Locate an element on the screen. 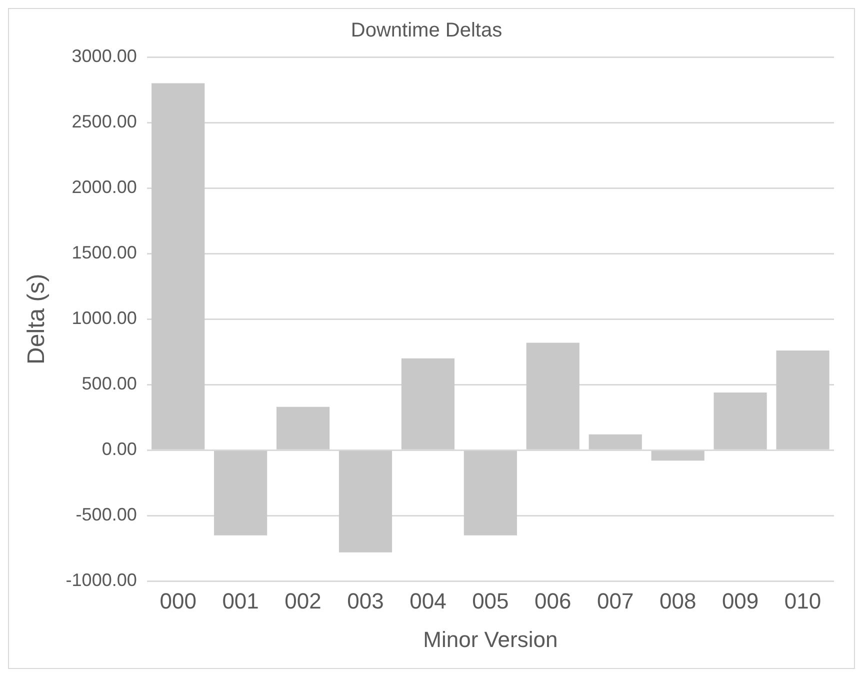 This screenshot has width=865, height=679. y-tick-label: 1500.00 is located at coordinates (104, 252).